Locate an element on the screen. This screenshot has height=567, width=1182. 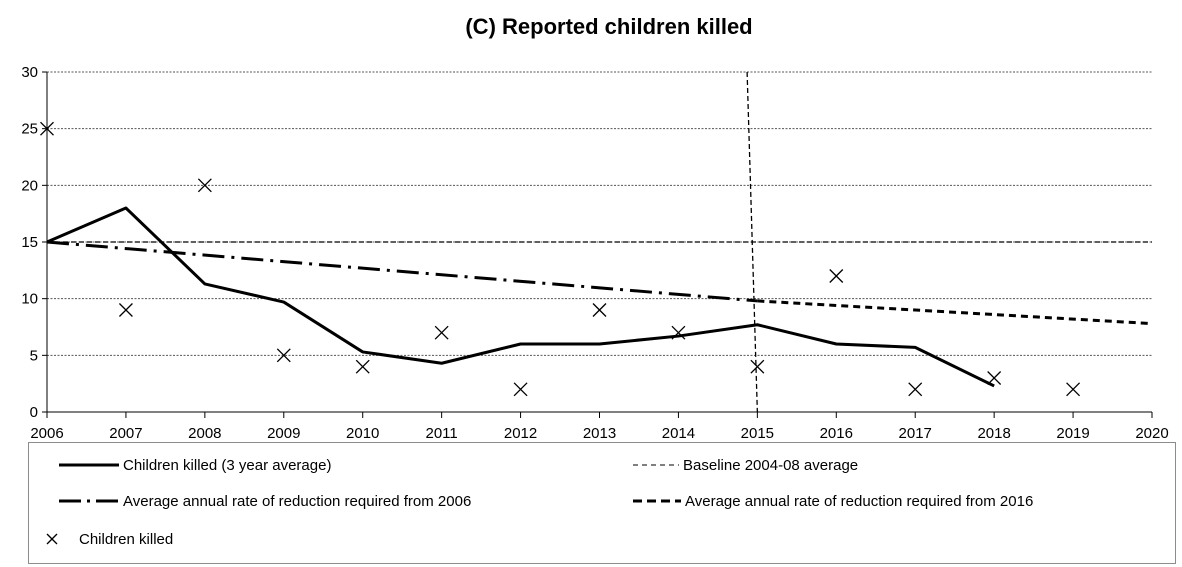
y-tick-label: 10 is located at coordinates (29, 299).